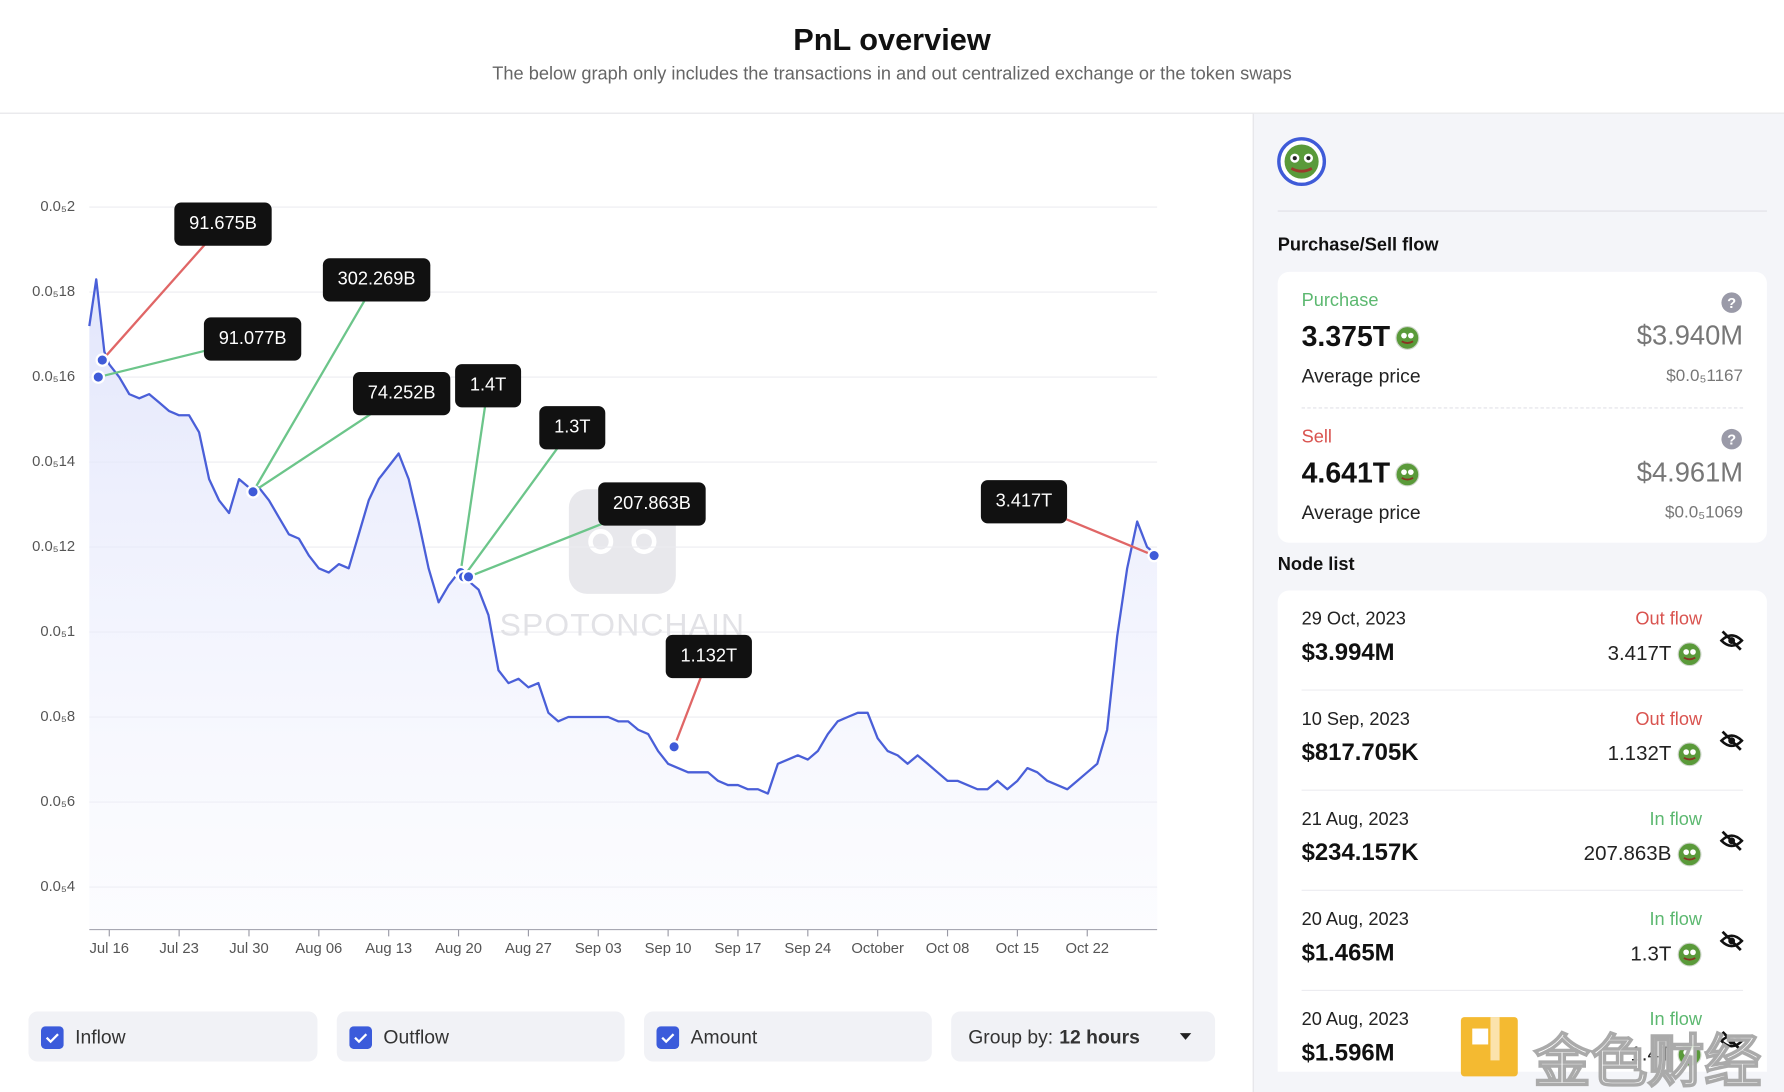  I want to click on node-amount: 1.3T, so click(1651, 953).